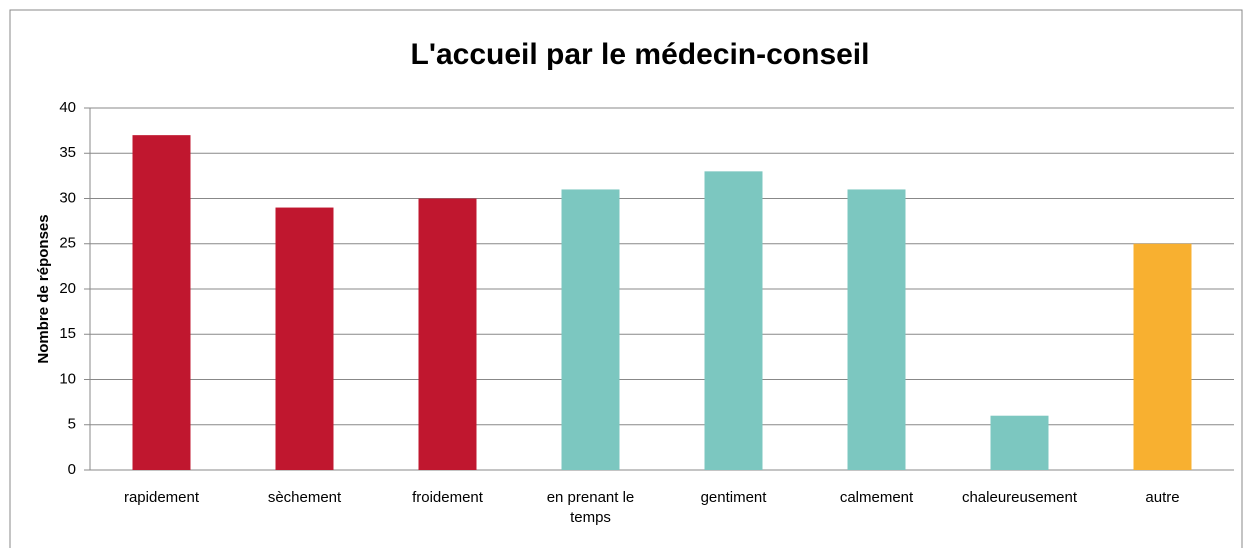 This screenshot has width=1252, height=548. Describe the element at coordinates (304, 497) in the screenshot. I see `x-tick-label: sèchement` at that location.